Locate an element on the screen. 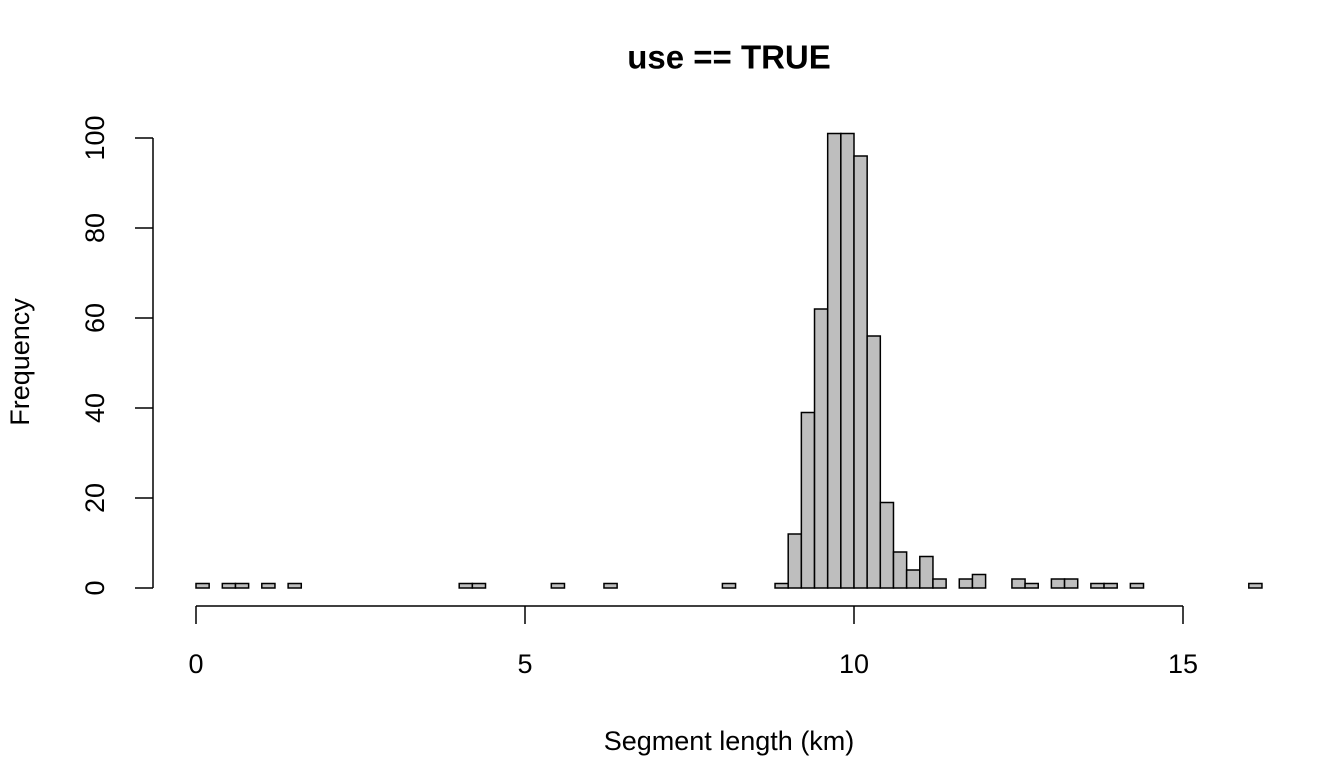 The image size is (1344, 768). x-tick-label: 15 is located at coordinates (1183, 664).